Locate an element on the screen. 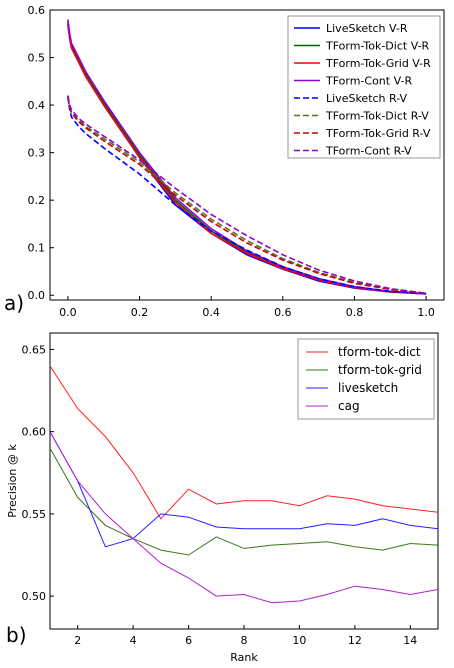  chart-b-y-tick-label: 0.50 is located at coordinates (34, 596).